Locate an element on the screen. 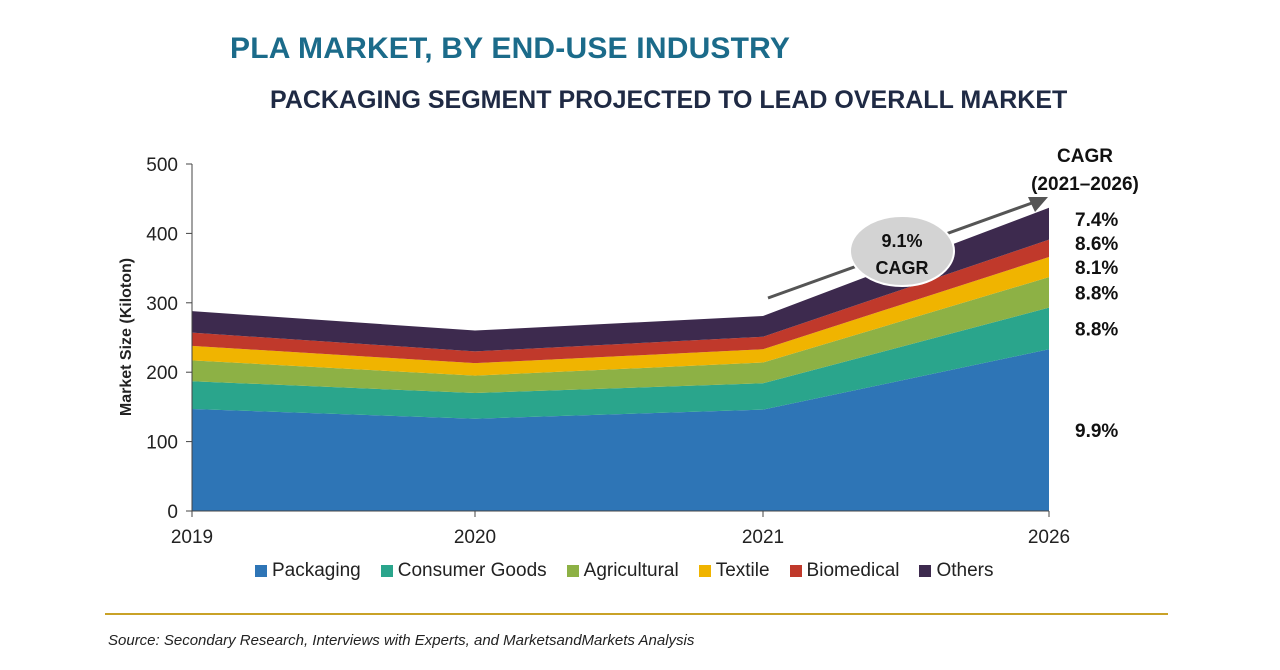  y-tick-label: 500 is located at coordinates (162, 165).